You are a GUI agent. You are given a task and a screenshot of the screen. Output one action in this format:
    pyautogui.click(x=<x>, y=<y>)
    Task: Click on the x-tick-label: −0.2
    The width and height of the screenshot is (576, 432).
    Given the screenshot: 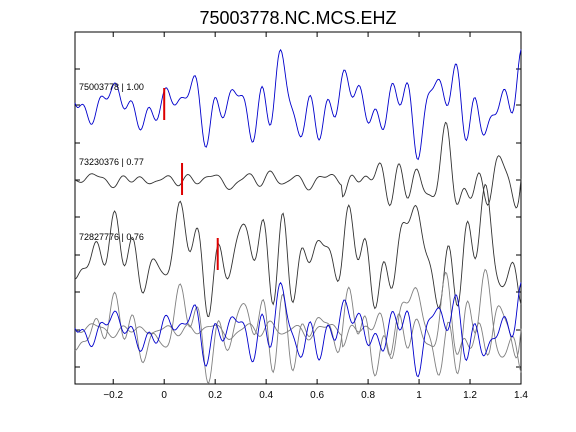 What is the action you would take?
    pyautogui.click(x=113, y=395)
    